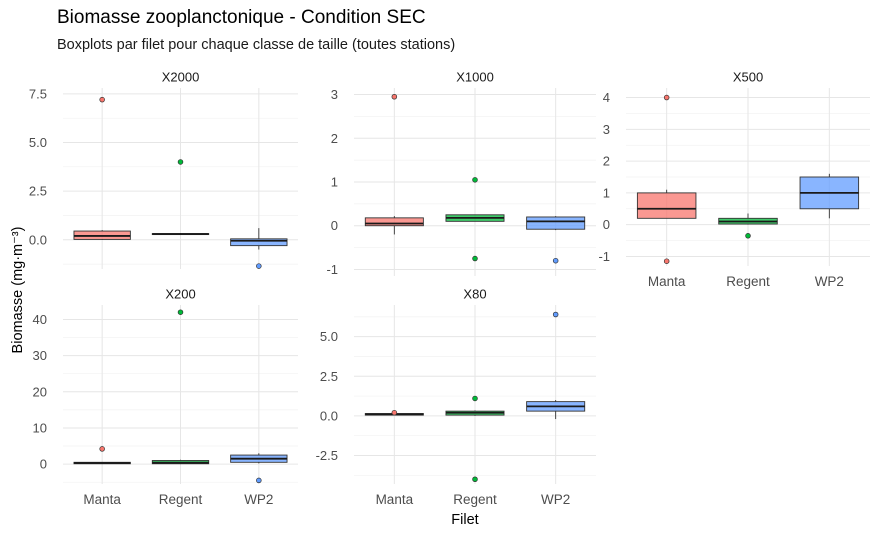 The image size is (883, 538). Describe the element at coordinates (461, 173) in the screenshot. I see `facet-panel-x1000: -1 0 1 2 3 X1000` at that location.